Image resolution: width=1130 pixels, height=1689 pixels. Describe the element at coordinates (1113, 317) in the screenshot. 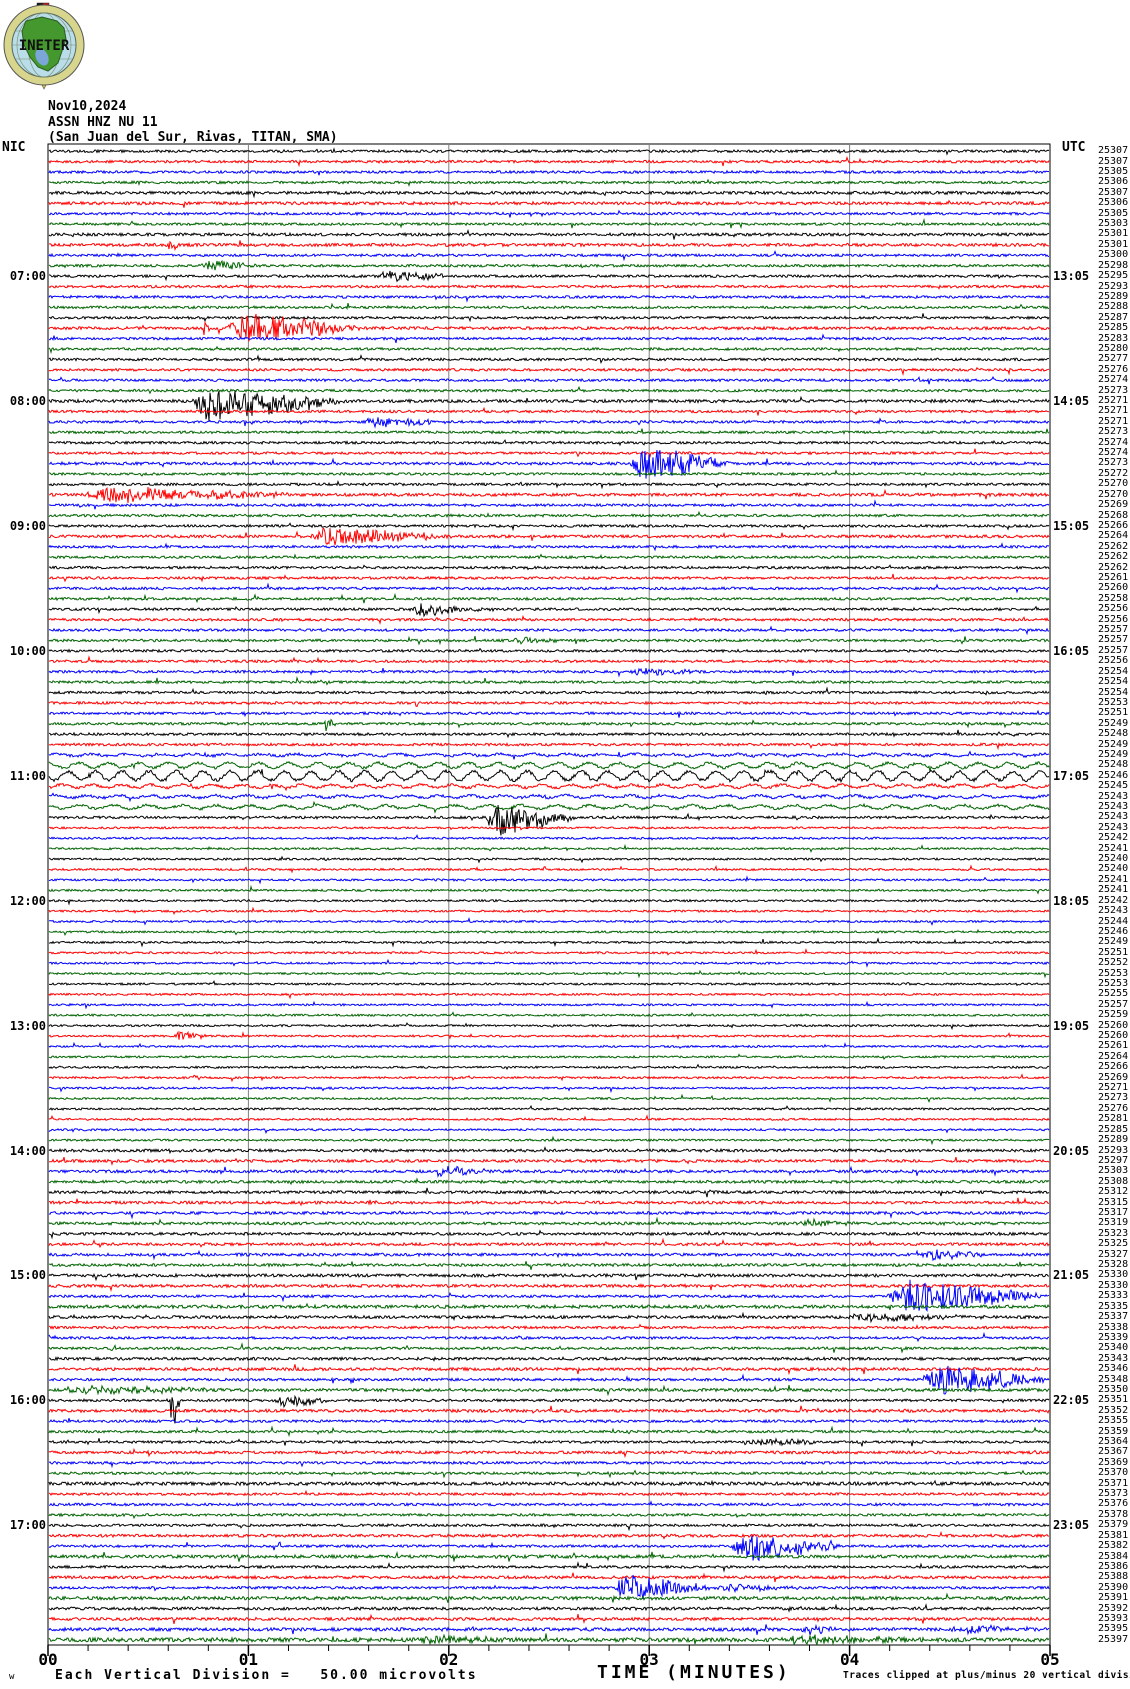

I see `trace-value: 25287` at that location.